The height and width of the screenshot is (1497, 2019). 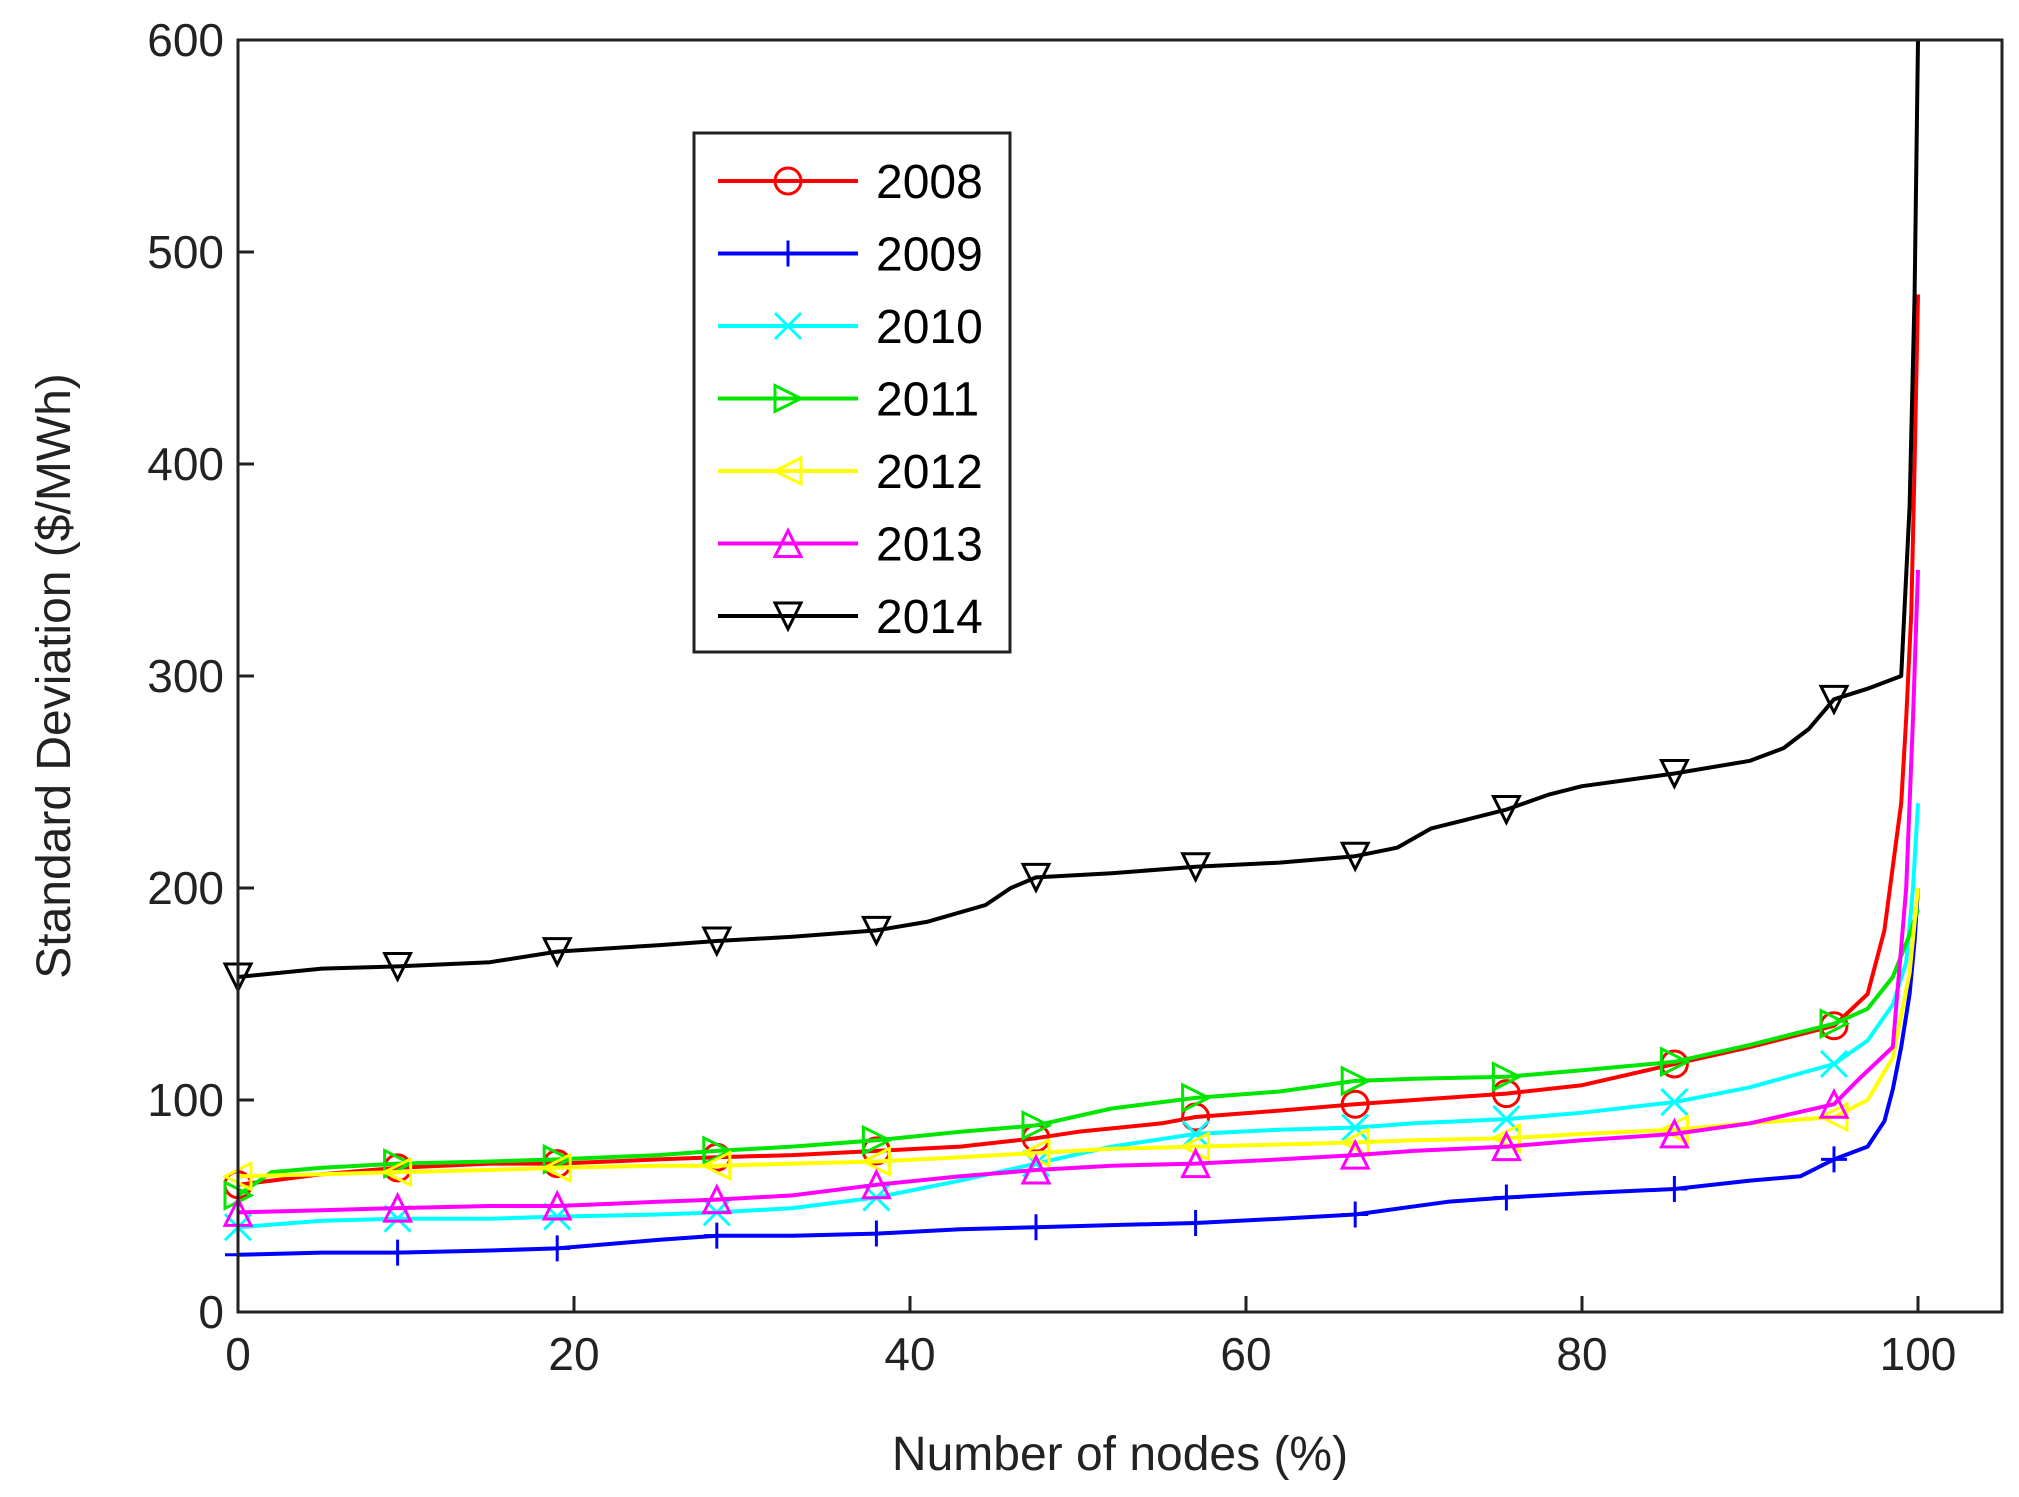 I want to click on x-tick-label: 0, so click(x=238, y=1354).